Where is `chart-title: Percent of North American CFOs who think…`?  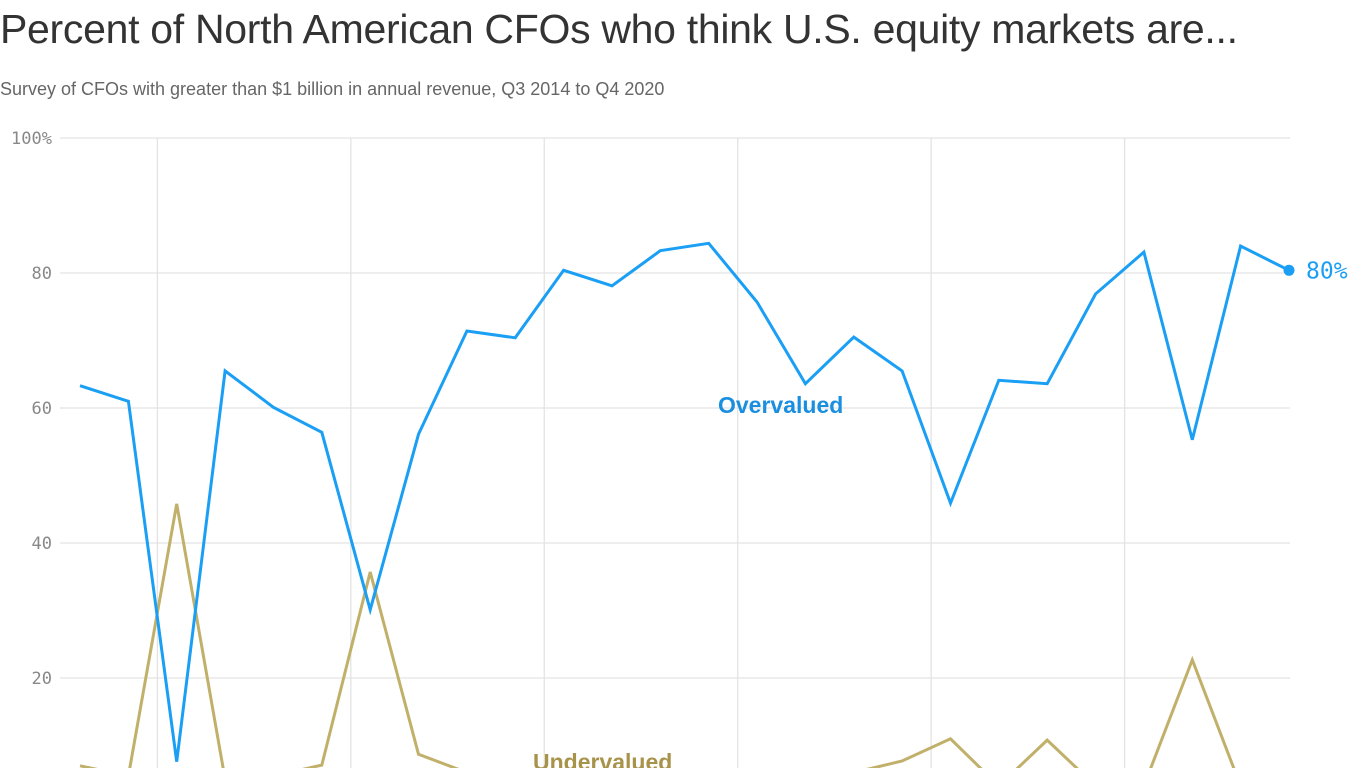
chart-title: Percent of North American CFOs who think… is located at coordinates (619, 29).